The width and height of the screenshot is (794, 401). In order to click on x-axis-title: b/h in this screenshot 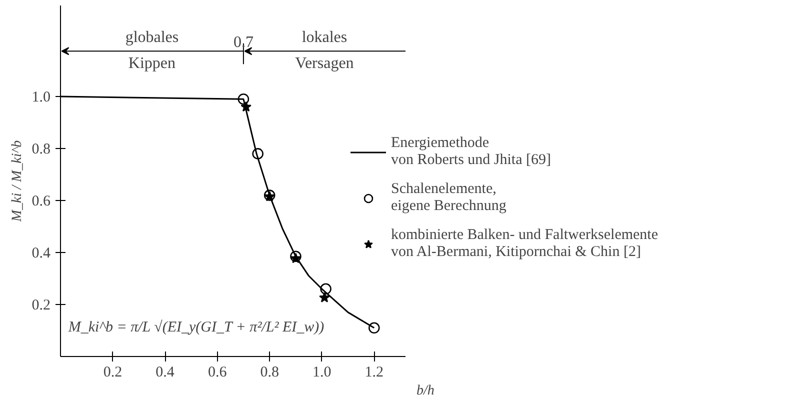, I will do `click(425, 391)`.